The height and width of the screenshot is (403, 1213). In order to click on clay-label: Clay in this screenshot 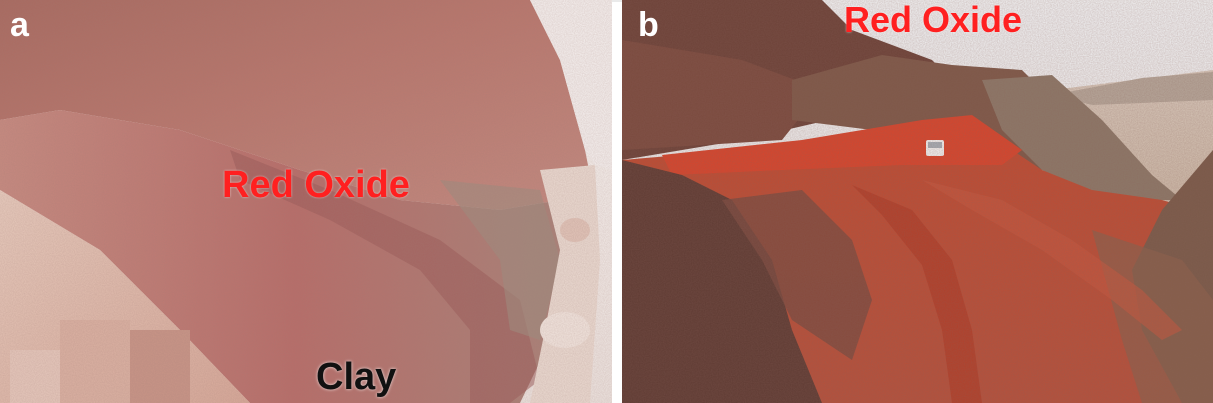, I will do `click(356, 377)`.